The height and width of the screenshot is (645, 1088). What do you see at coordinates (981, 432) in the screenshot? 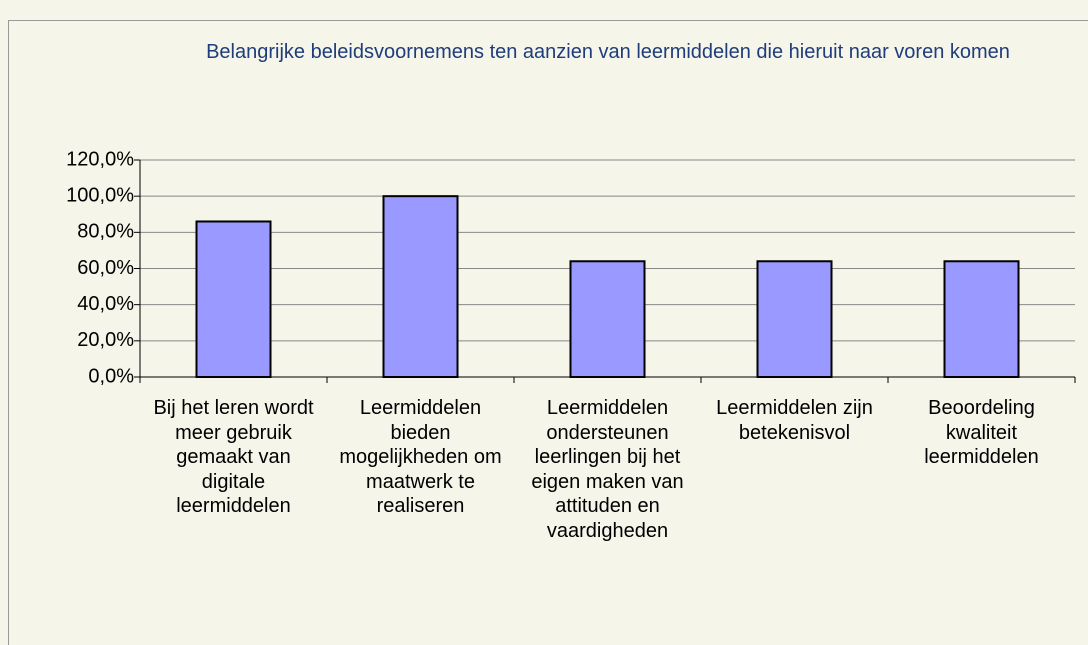
I see `x-tick-label: Beoordeling kwaliteit leermiddelen` at bounding box center [981, 432].